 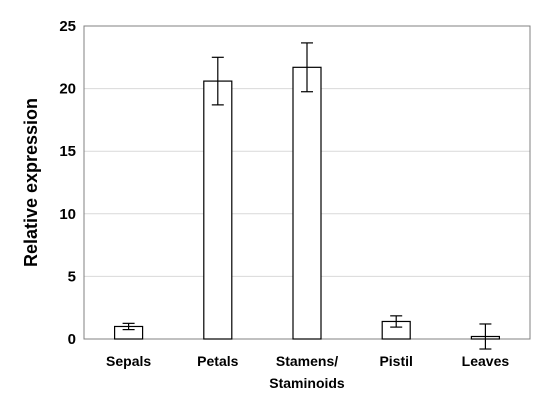 What do you see at coordinates (217, 361) in the screenshot?
I see `x-category-label: Petals` at bounding box center [217, 361].